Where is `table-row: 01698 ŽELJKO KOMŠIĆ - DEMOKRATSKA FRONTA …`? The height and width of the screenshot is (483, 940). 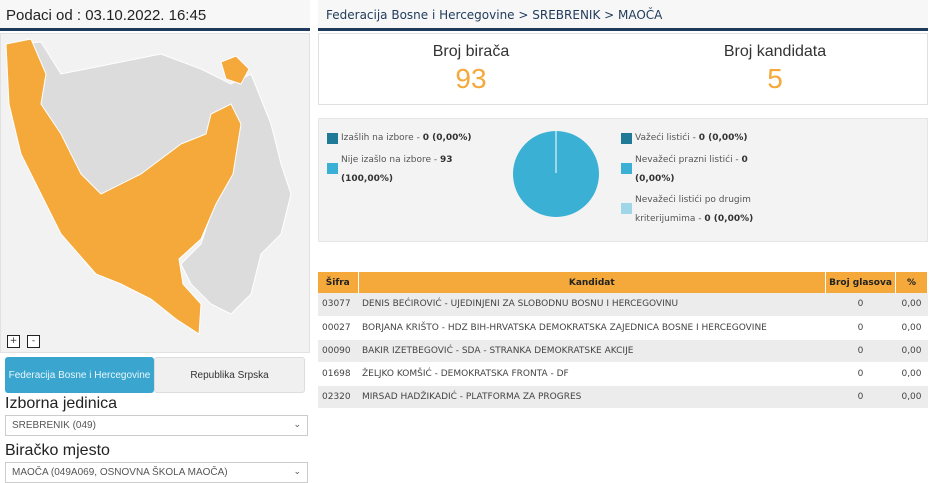
table-row: 01698 ŽELJKO KOMŠIĆ - DEMOKRATSKA FRONTA … is located at coordinates (623, 374).